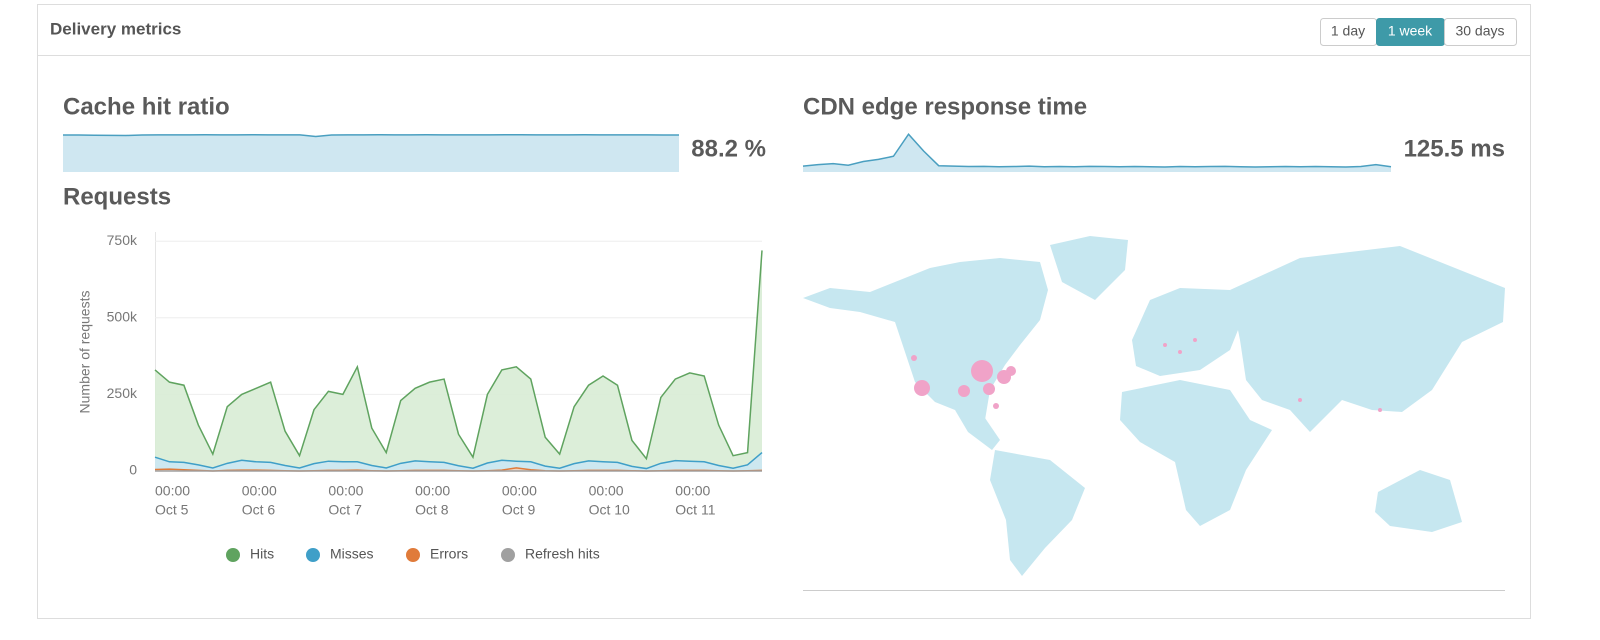 This screenshot has width=1600, height=640. I want to click on legend-label: Errors, so click(449, 554).